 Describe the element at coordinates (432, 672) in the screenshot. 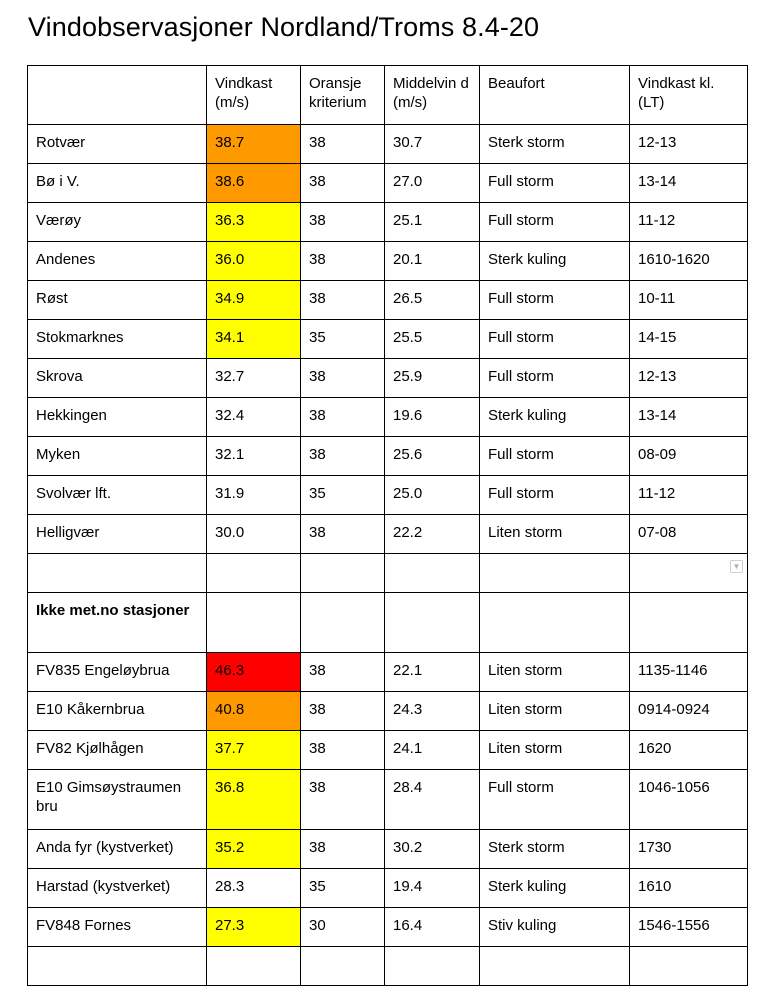

I see `mean-wind-cell: 22.1` at that location.